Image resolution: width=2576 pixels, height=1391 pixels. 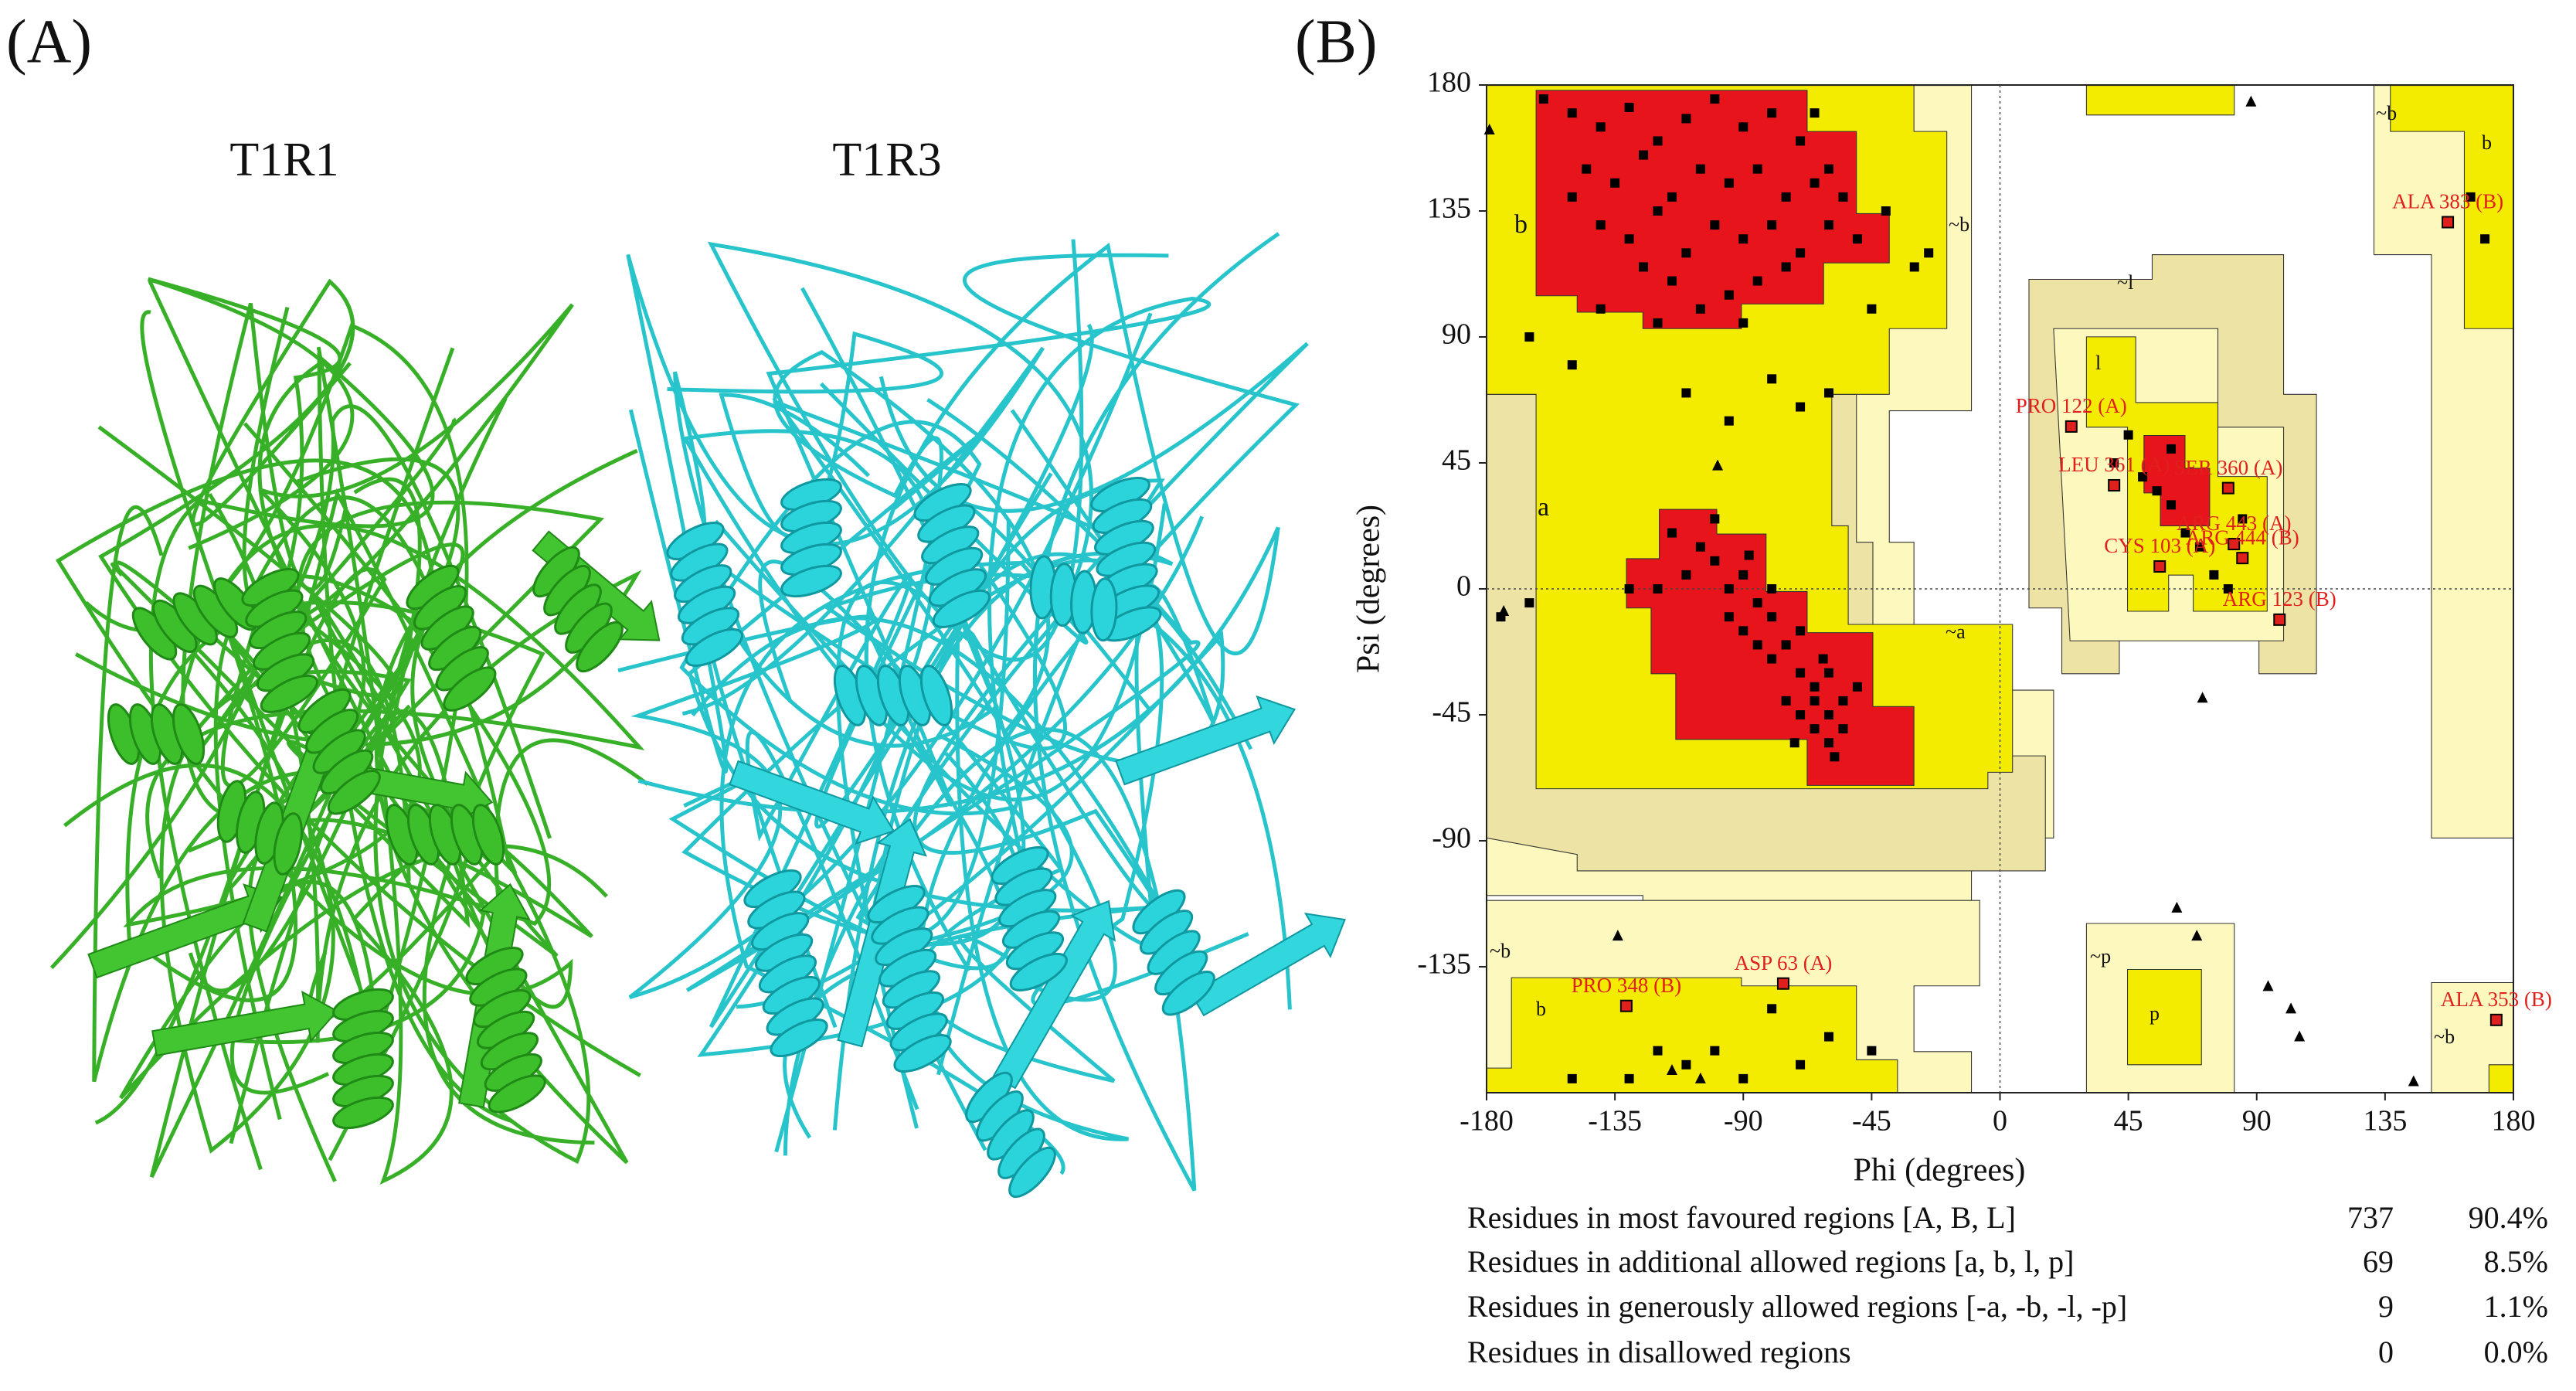 What do you see at coordinates (2125, 282) in the screenshot?
I see `region-label: ~l` at bounding box center [2125, 282].